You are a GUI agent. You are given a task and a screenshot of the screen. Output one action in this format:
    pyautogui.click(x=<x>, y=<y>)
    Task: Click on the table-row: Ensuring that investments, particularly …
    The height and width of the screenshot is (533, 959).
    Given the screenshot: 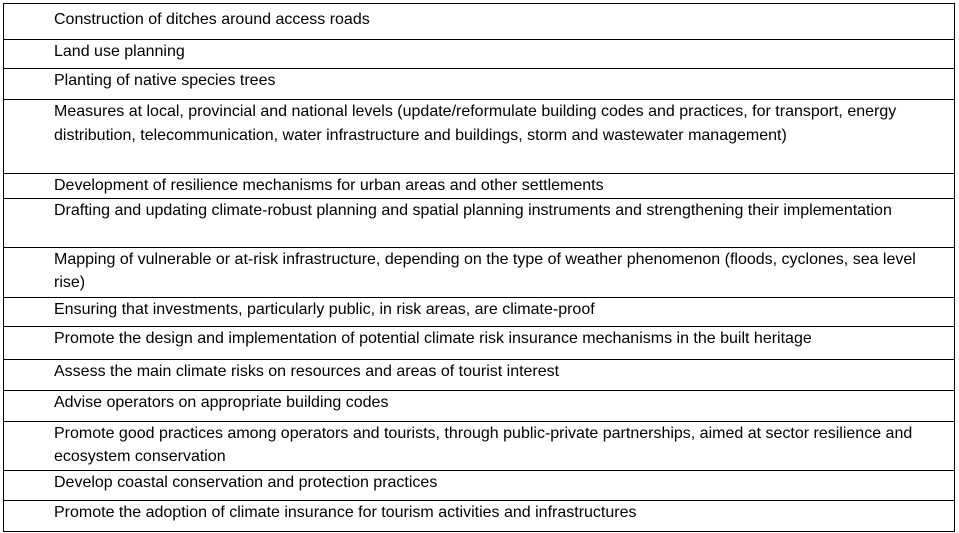 What is the action you would take?
    pyautogui.click(x=479, y=311)
    